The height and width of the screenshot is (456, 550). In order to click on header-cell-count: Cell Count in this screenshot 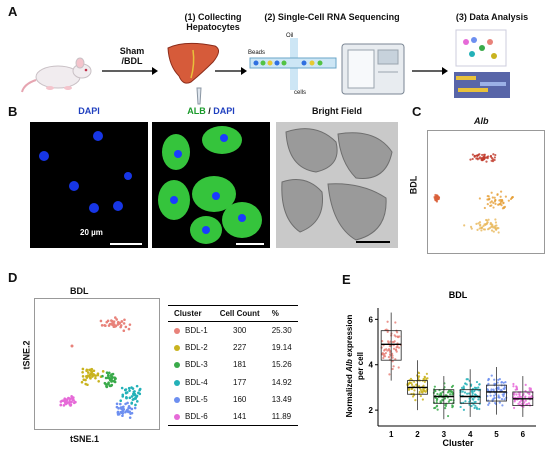, I will do `click(239, 313)`.